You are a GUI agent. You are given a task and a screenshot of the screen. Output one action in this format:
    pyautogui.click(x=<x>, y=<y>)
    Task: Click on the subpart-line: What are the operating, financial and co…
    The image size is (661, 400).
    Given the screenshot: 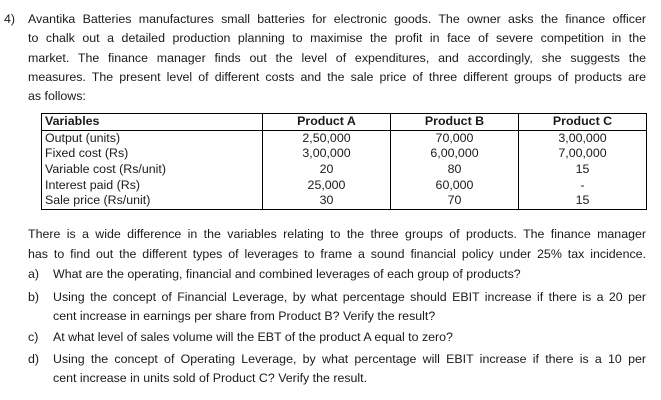 What is the action you would take?
    pyautogui.click(x=287, y=274)
    